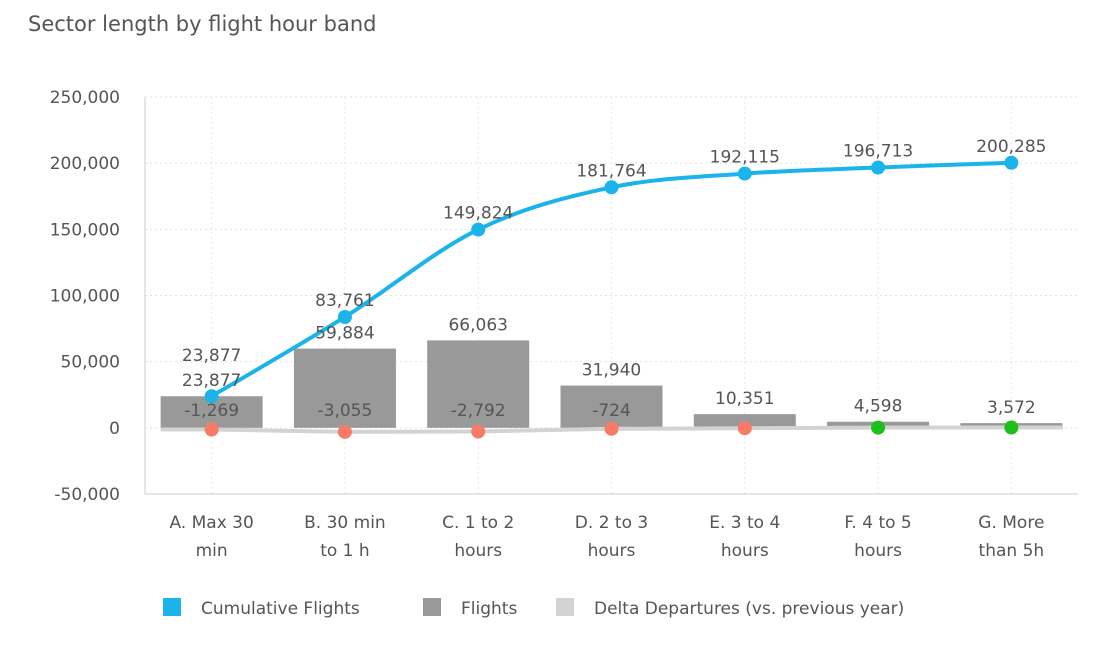 Image resolution: width=1110 pixels, height=666 pixels. What do you see at coordinates (1011, 523) in the screenshot?
I see `x-tick-label: G. More` at bounding box center [1011, 523].